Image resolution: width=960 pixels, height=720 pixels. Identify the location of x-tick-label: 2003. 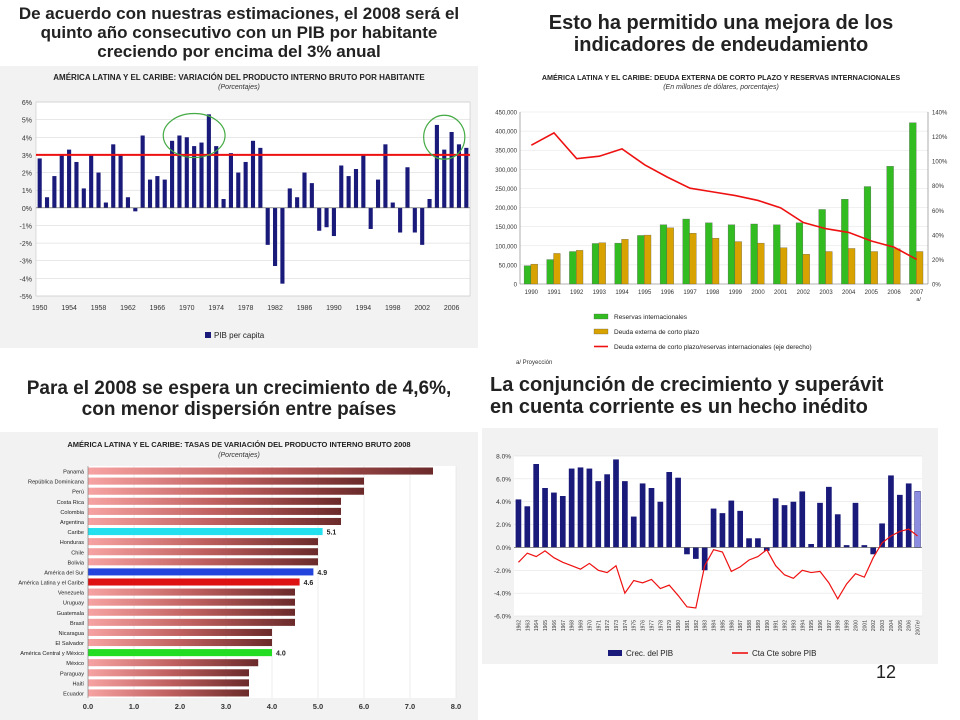
(826, 293).